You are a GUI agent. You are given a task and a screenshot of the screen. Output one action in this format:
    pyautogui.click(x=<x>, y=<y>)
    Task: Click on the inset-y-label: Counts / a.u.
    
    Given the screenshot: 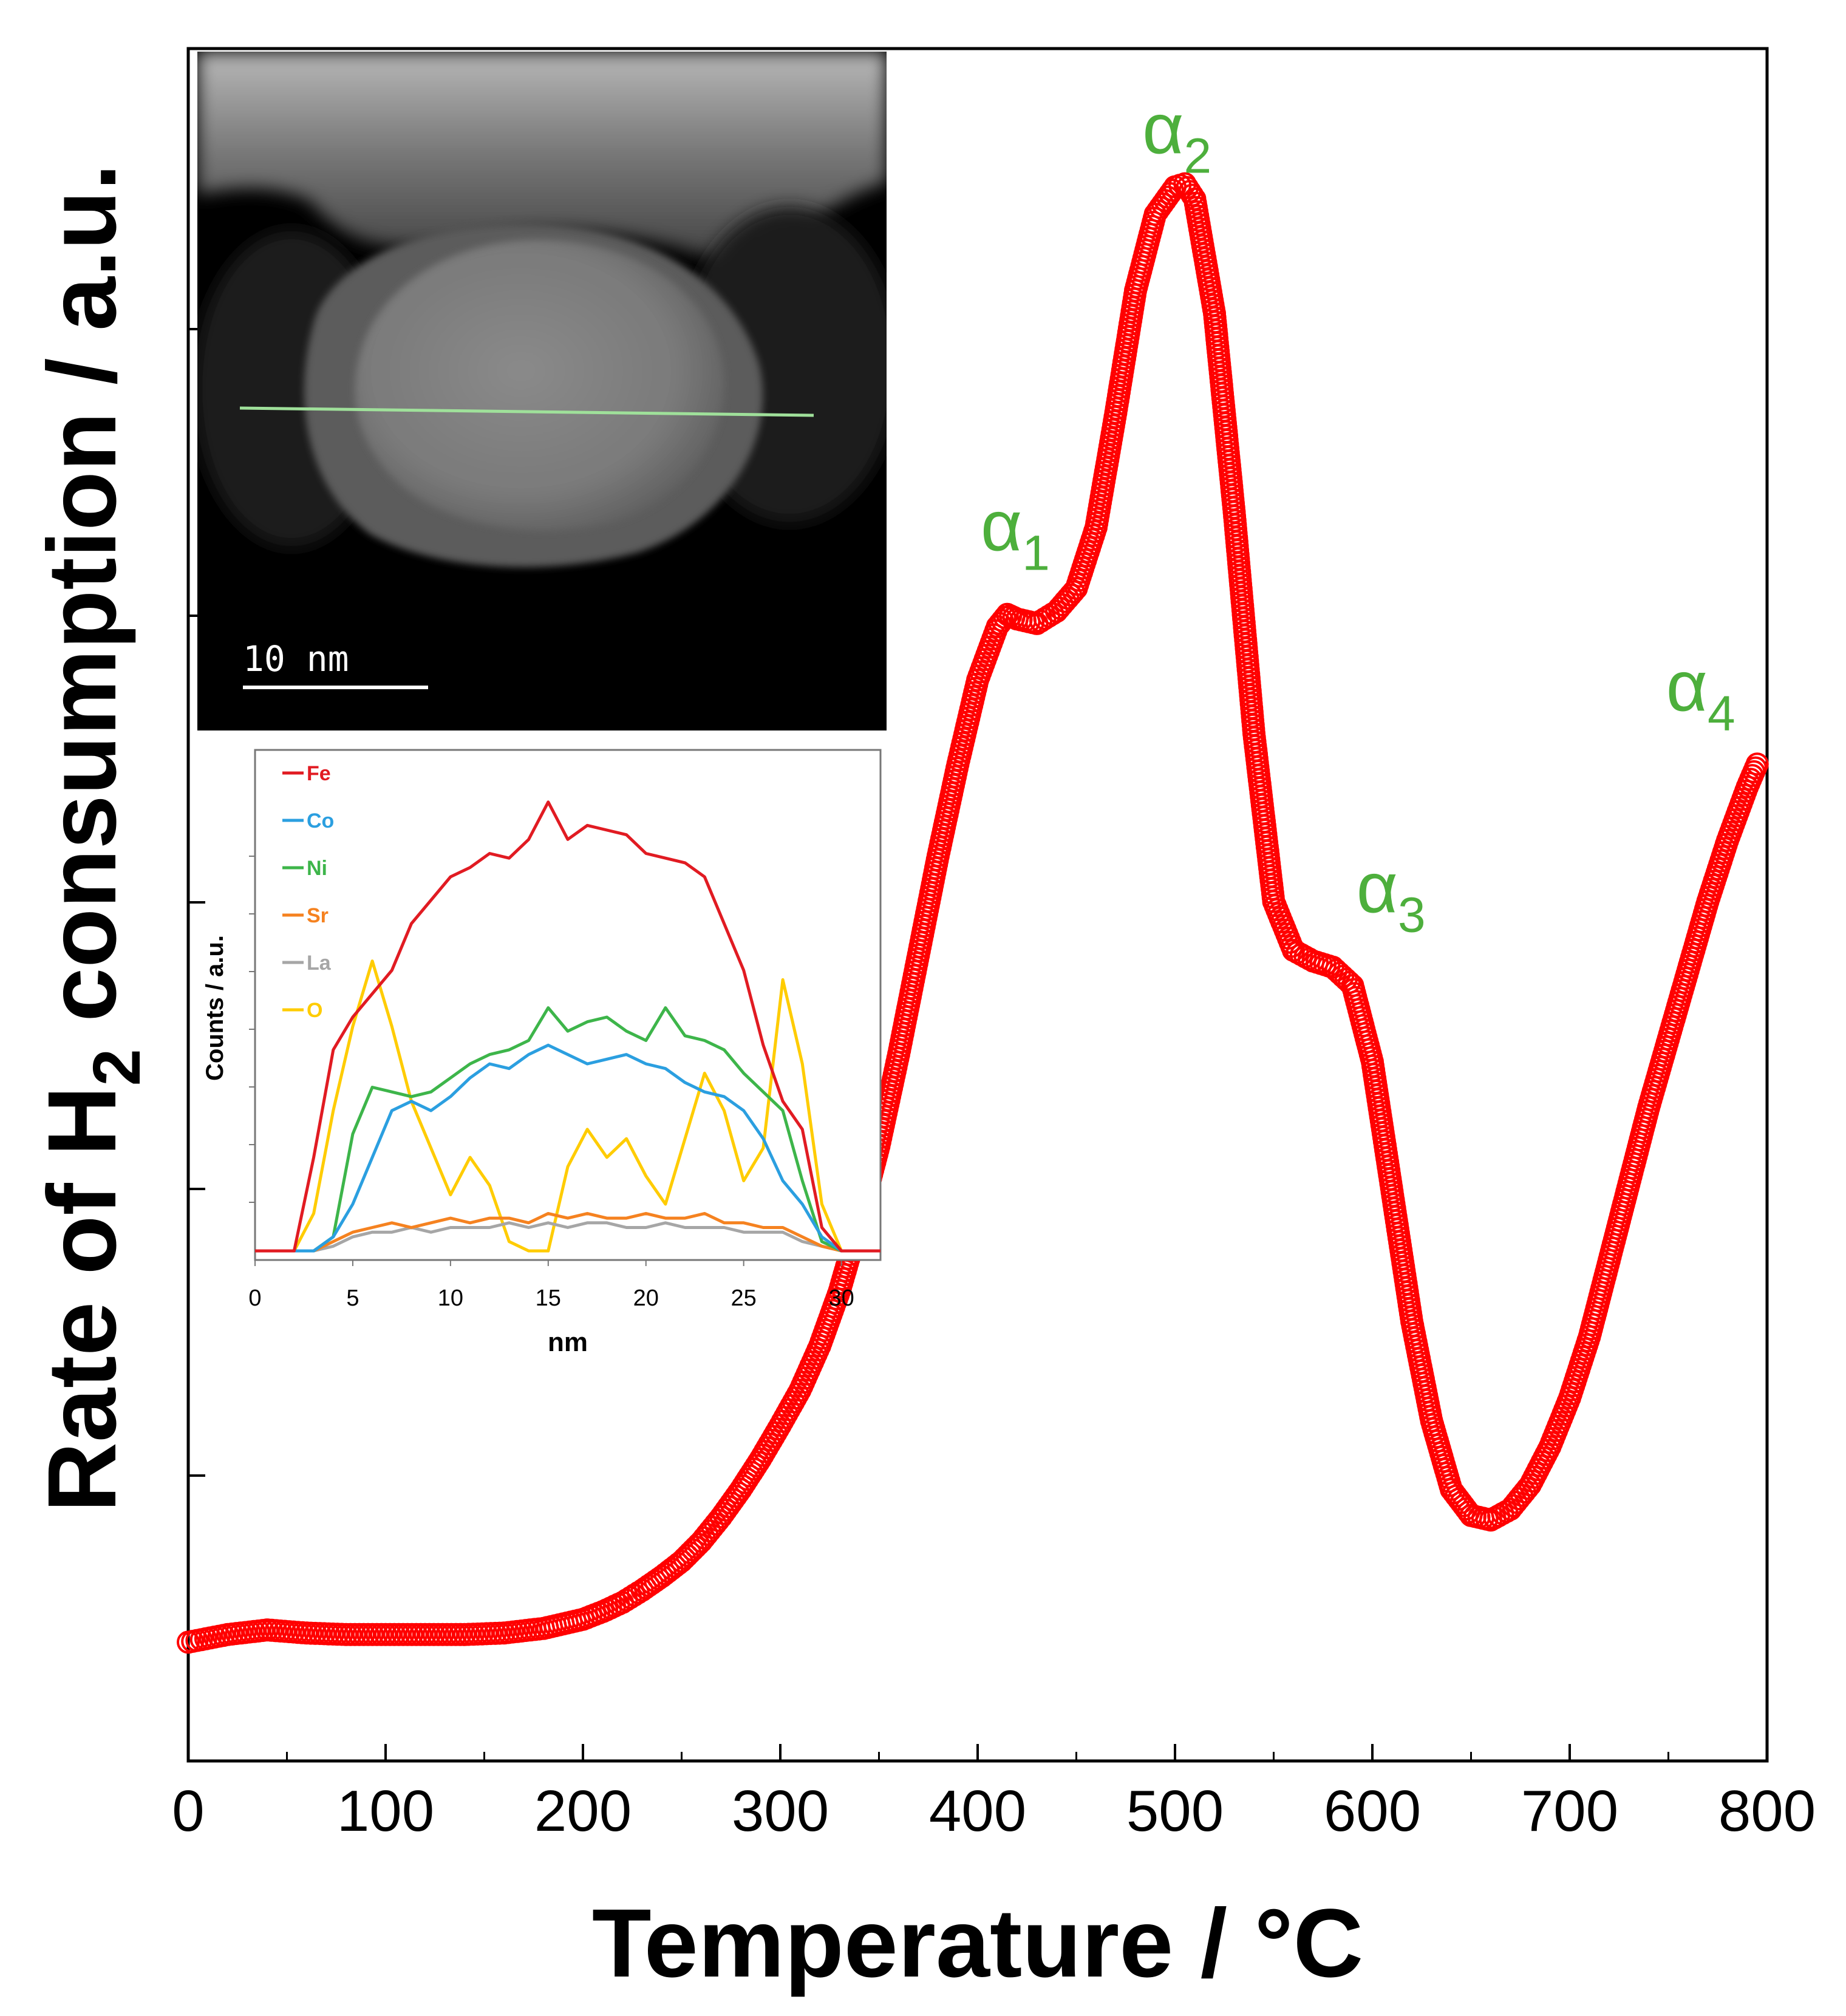 What is the action you would take?
    pyautogui.click(x=215, y=1008)
    